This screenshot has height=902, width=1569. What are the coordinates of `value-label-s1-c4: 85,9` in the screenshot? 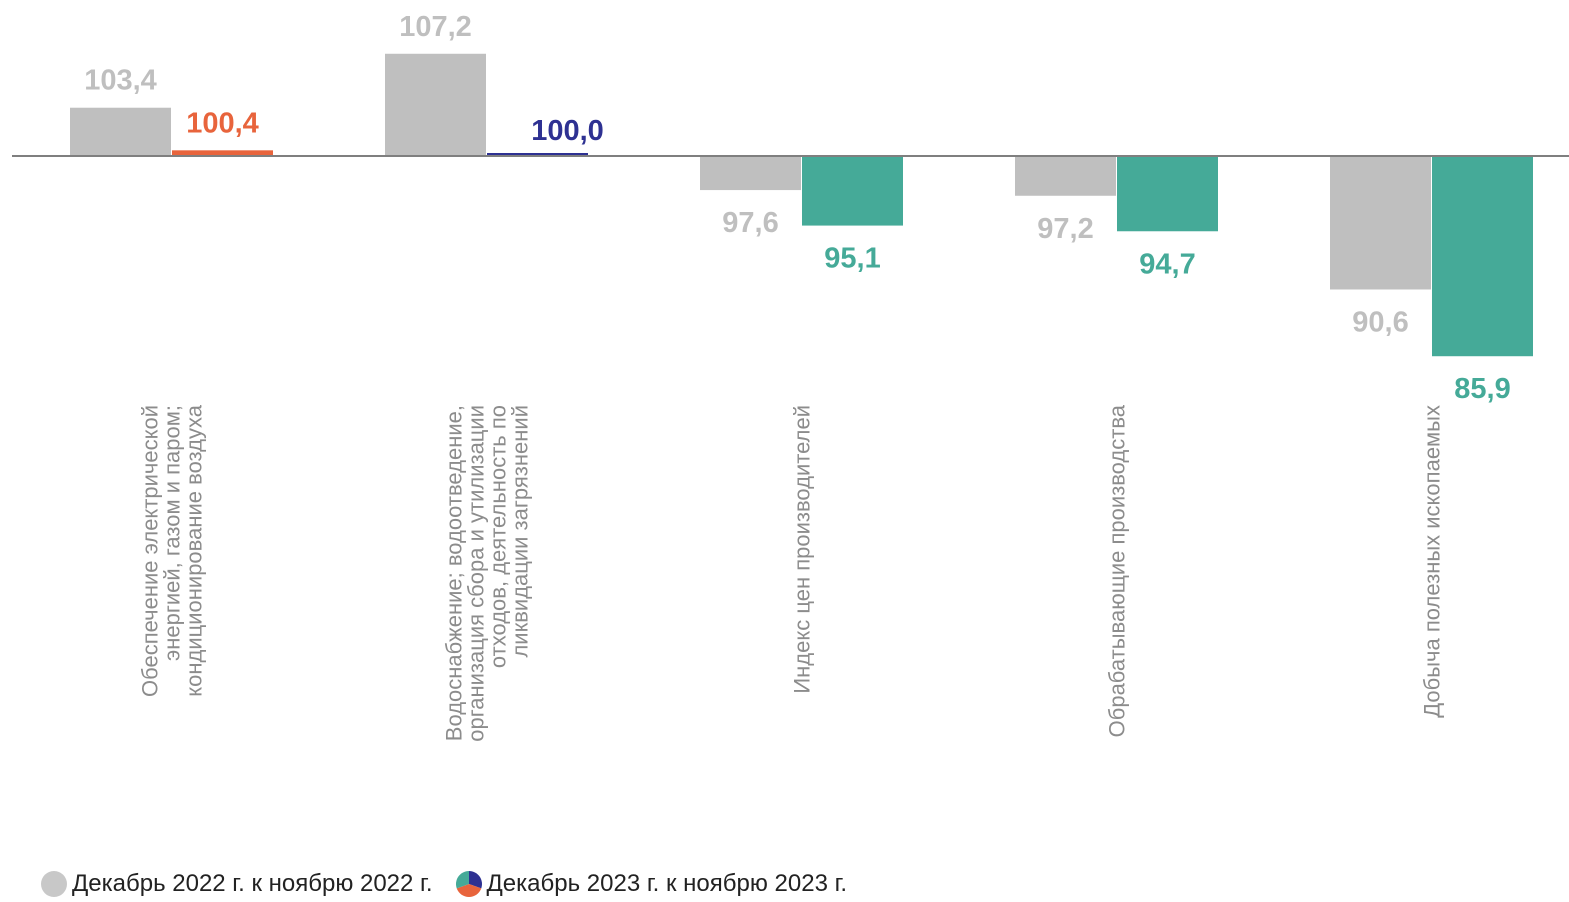 It's located at (1482, 389).